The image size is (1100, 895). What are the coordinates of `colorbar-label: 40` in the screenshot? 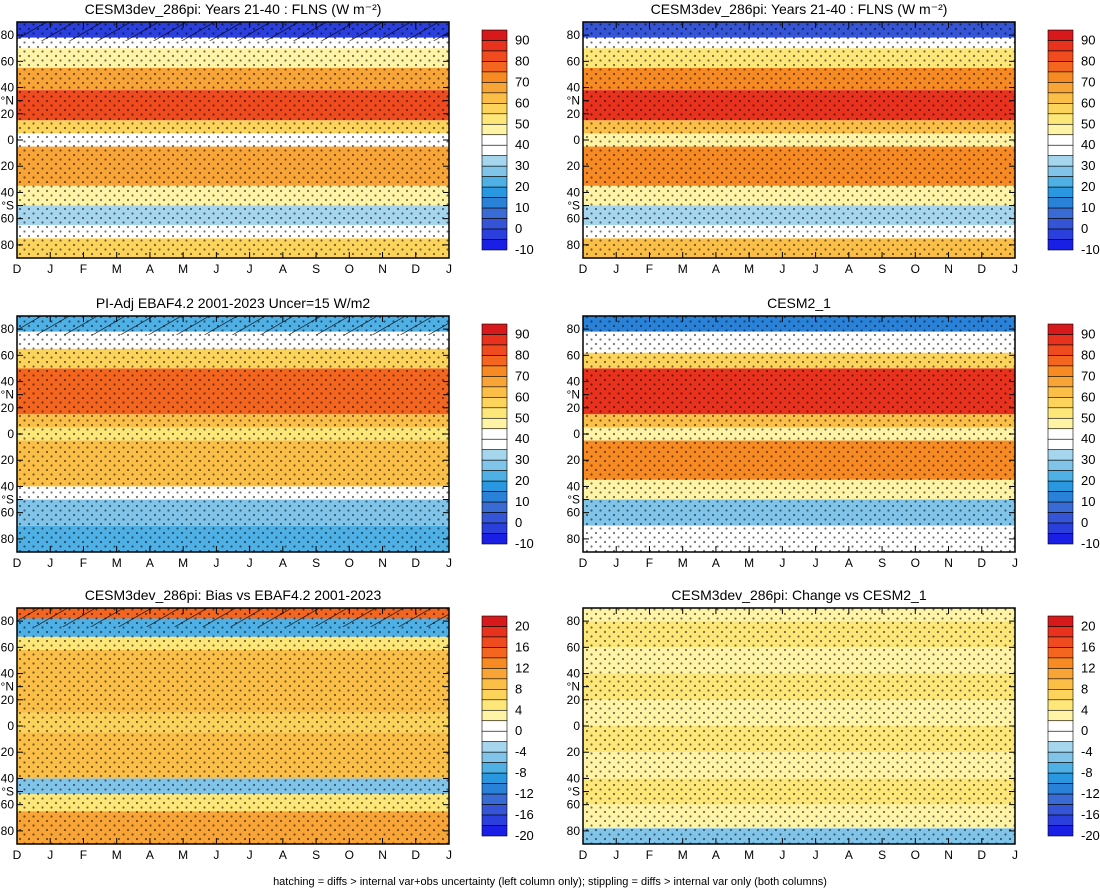 It's located at (522, 438).